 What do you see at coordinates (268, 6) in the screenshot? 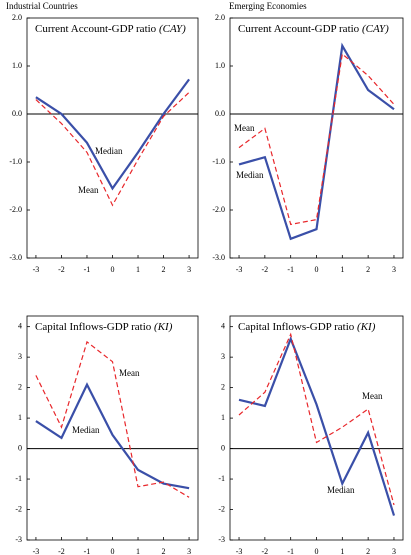
I see `group-label: Emerging Economies` at bounding box center [268, 6].